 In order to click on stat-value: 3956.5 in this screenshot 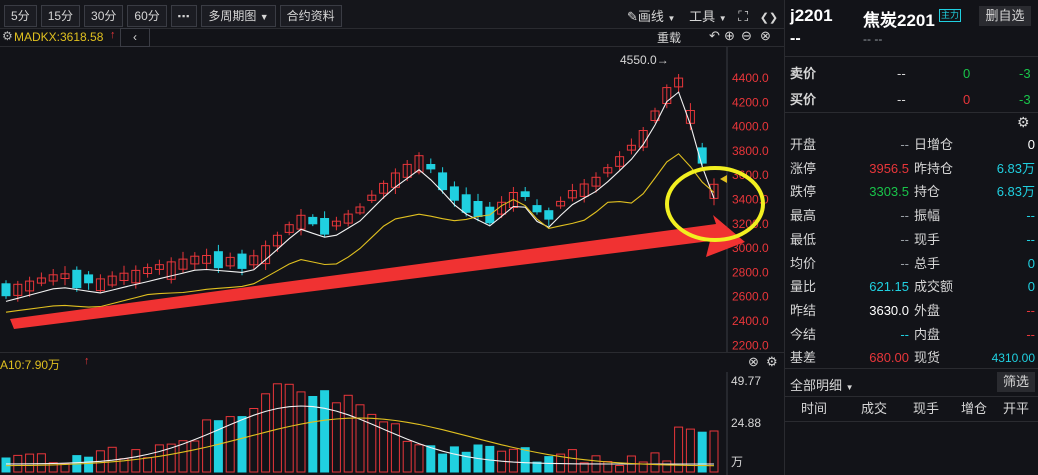, I will do `click(889, 168)`.